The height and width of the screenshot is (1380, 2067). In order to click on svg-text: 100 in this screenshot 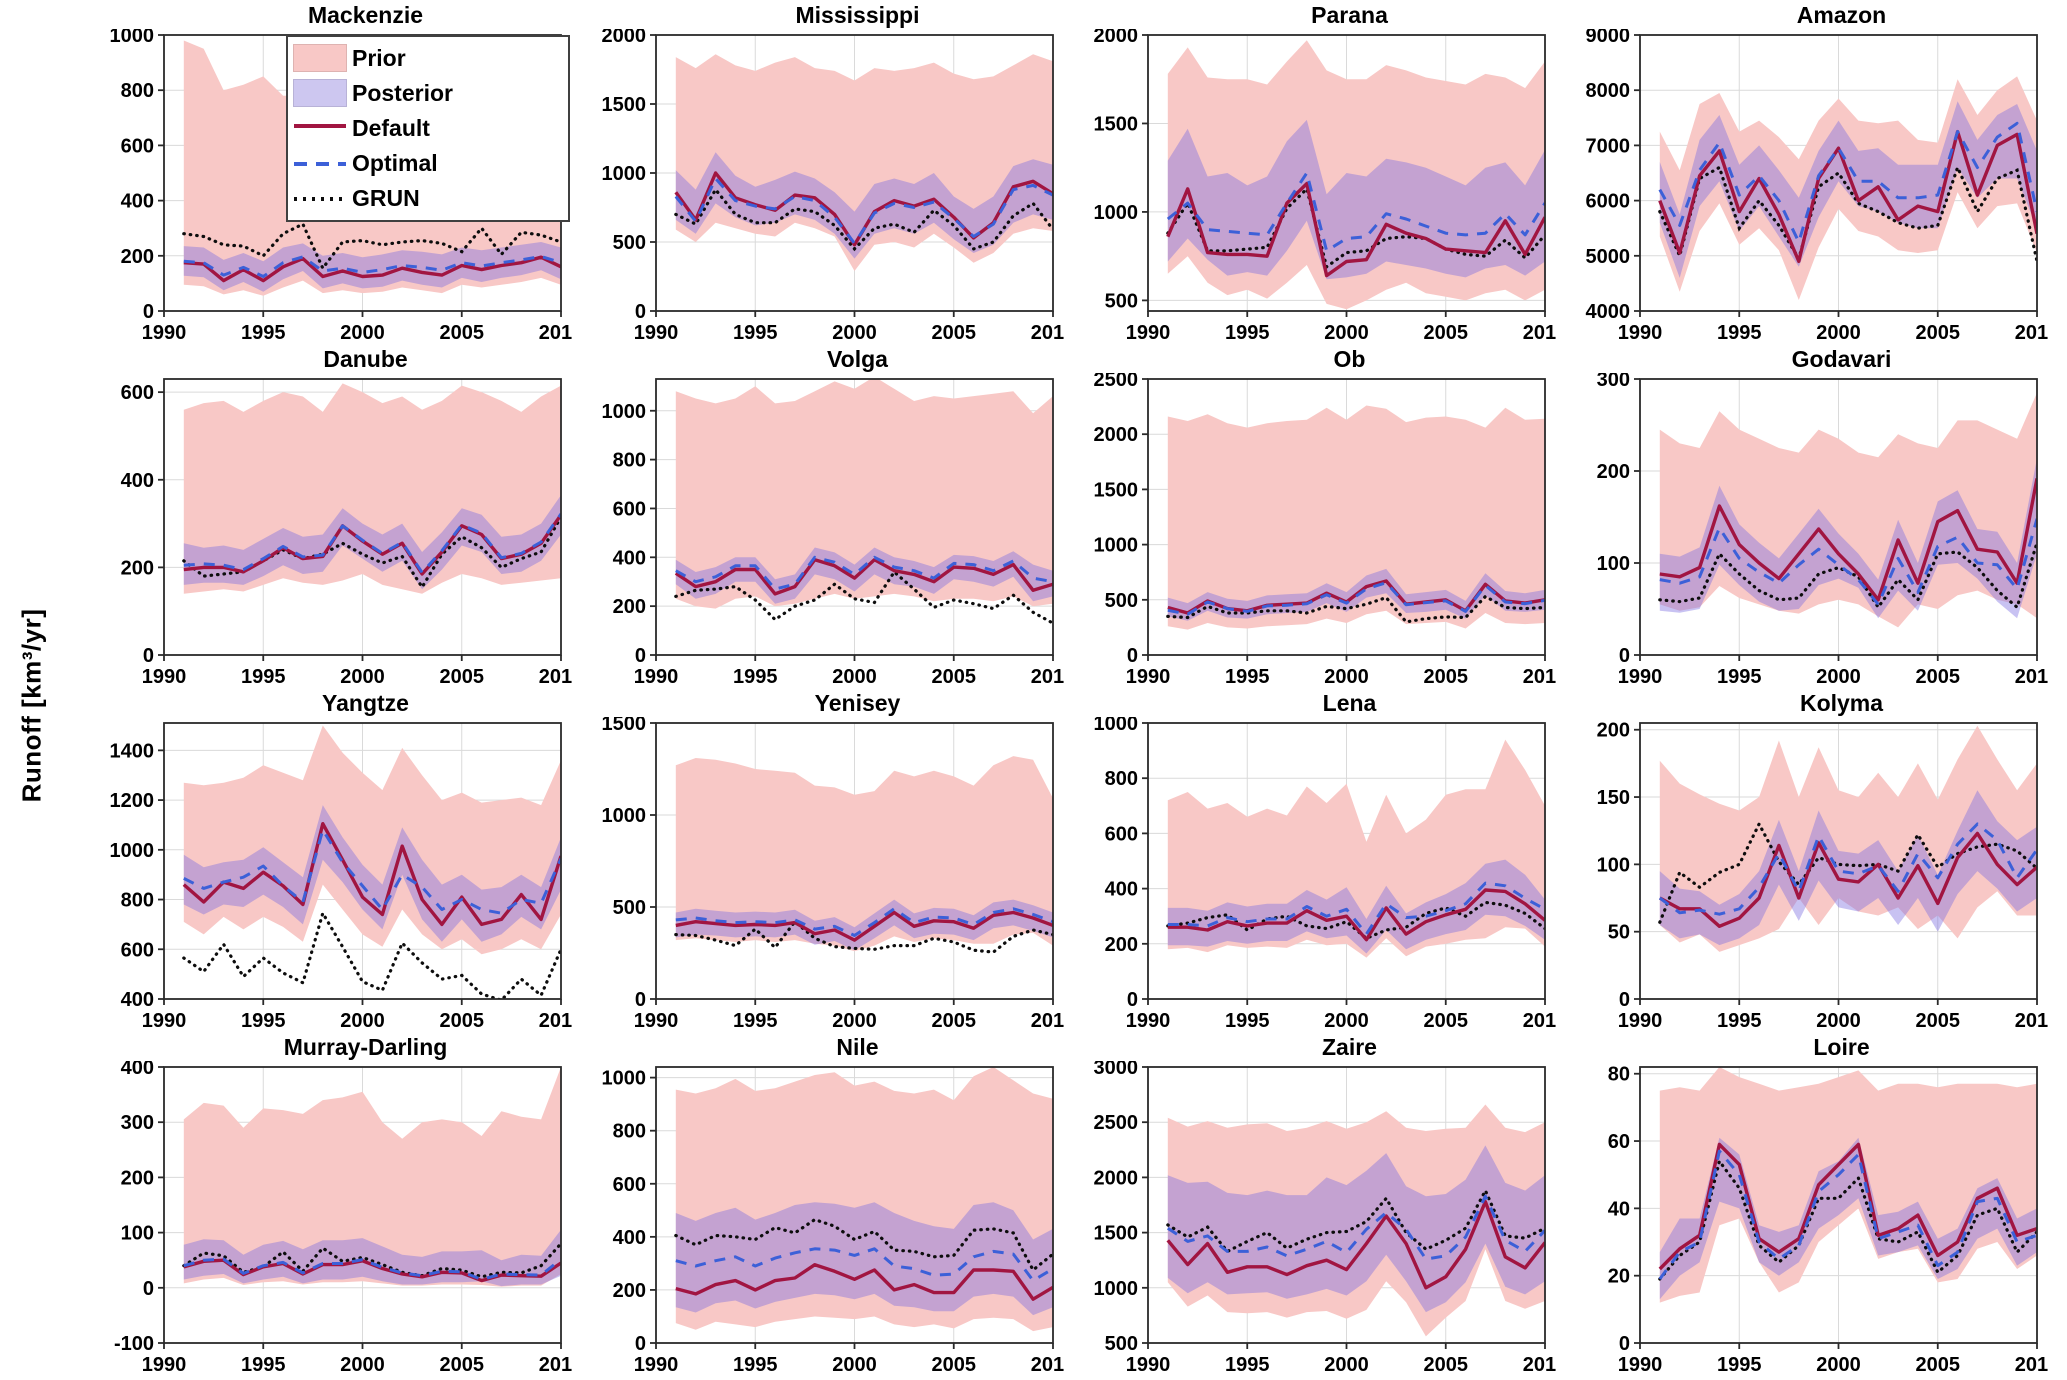, I will do `click(137, 1234)`.